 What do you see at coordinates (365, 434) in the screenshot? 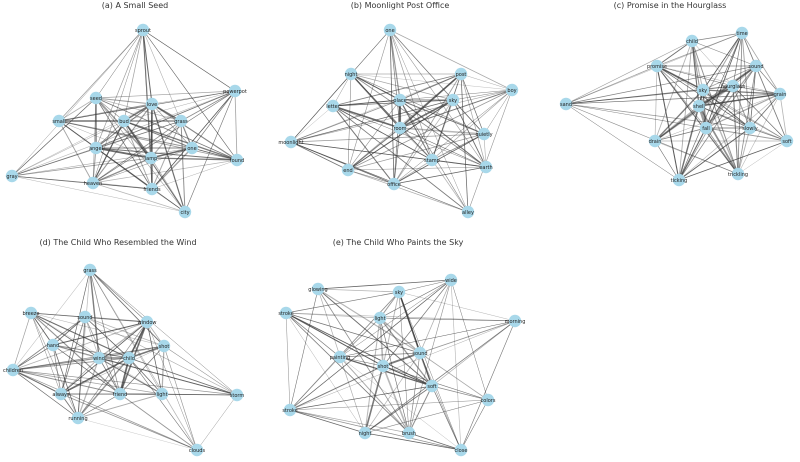
I see `node-label-e-night: night` at bounding box center [365, 434].